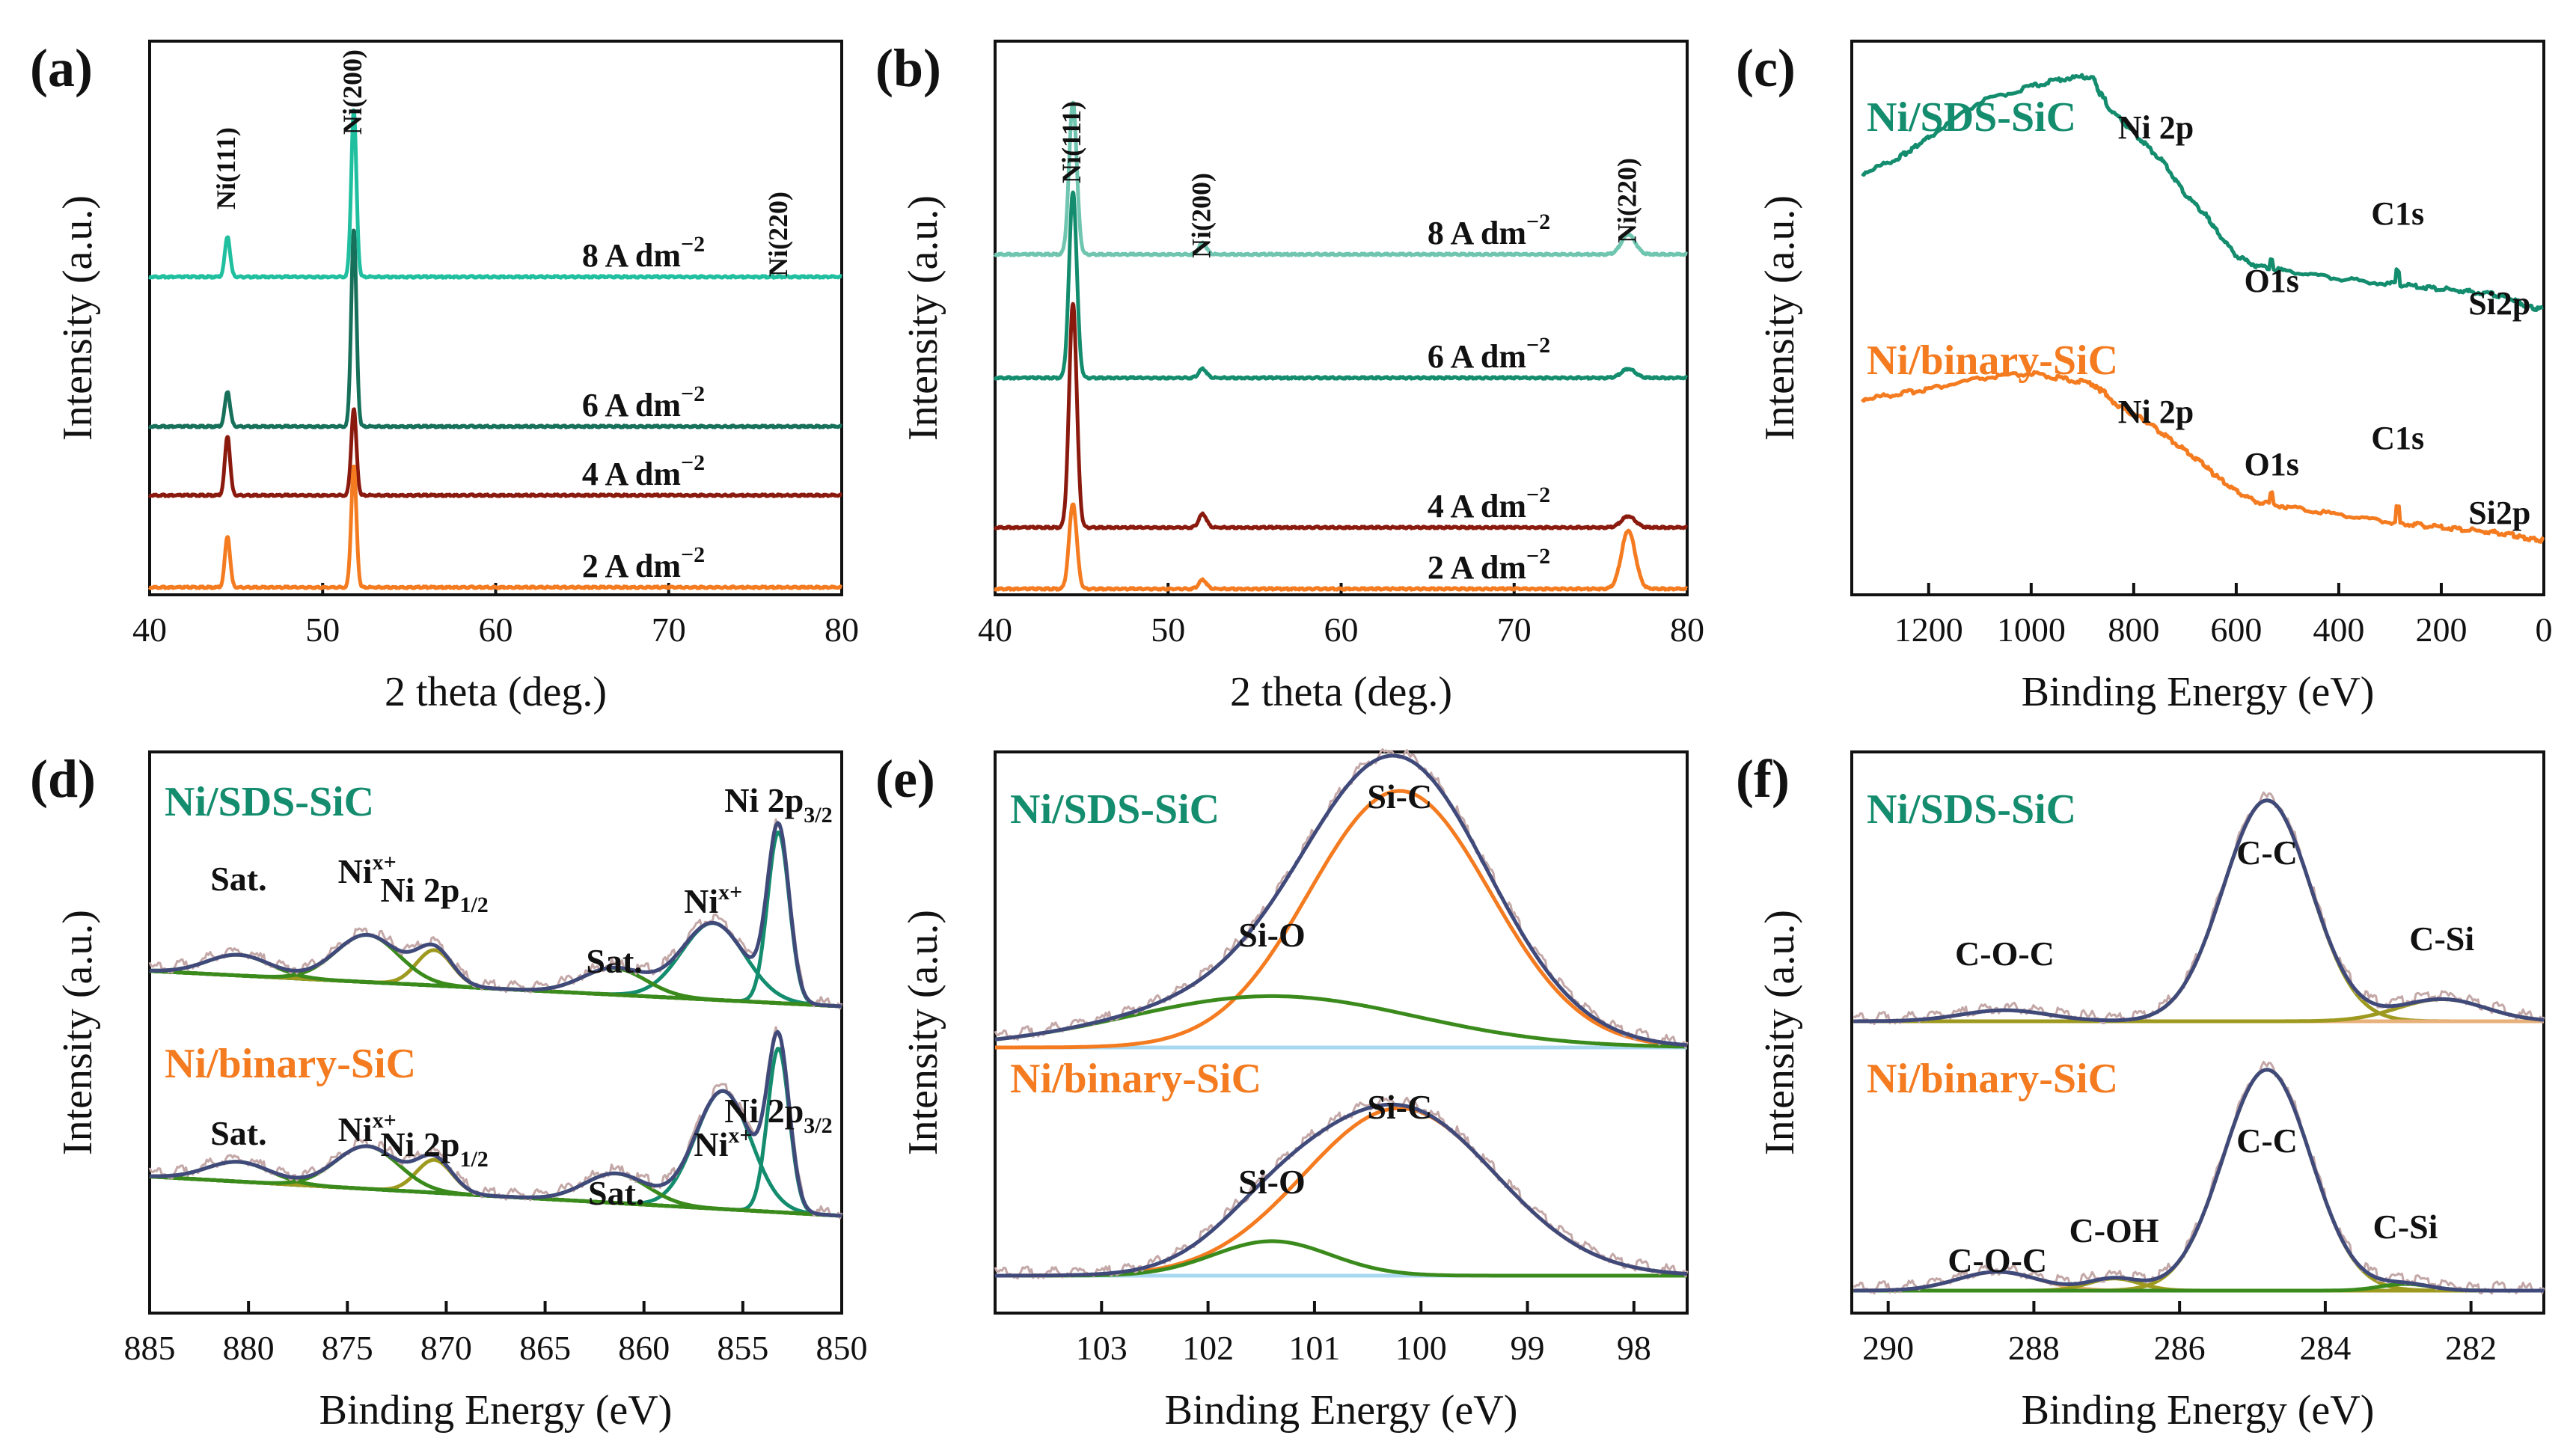 Image resolution: width=2576 pixels, height=1450 pixels. I want to click on x-tick-label: 80, so click(841, 630).